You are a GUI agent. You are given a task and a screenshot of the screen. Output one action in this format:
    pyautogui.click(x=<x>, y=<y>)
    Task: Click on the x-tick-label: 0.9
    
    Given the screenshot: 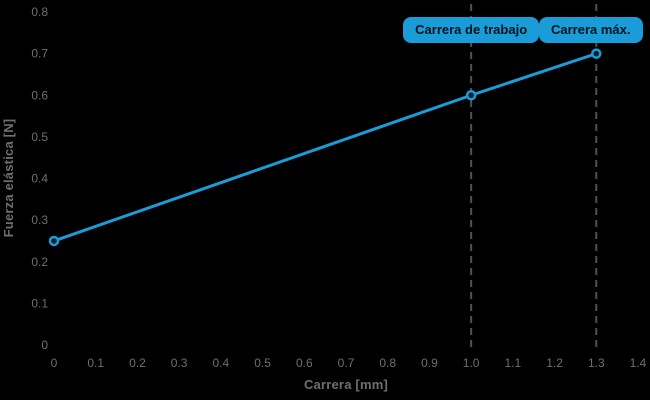 What is the action you would take?
    pyautogui.click(x=429, y=363)
    